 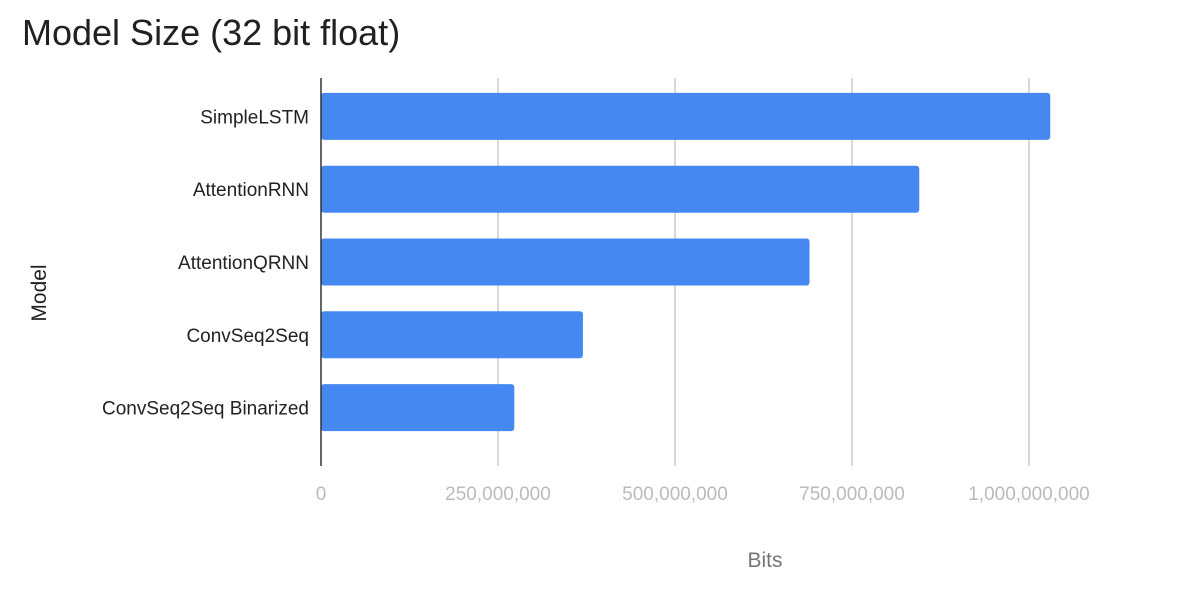 What do you see at coordinates (254, 117) in the screenshot?
I see `y-category-label: SimpleLSTM` at bounding box center [254, 117].